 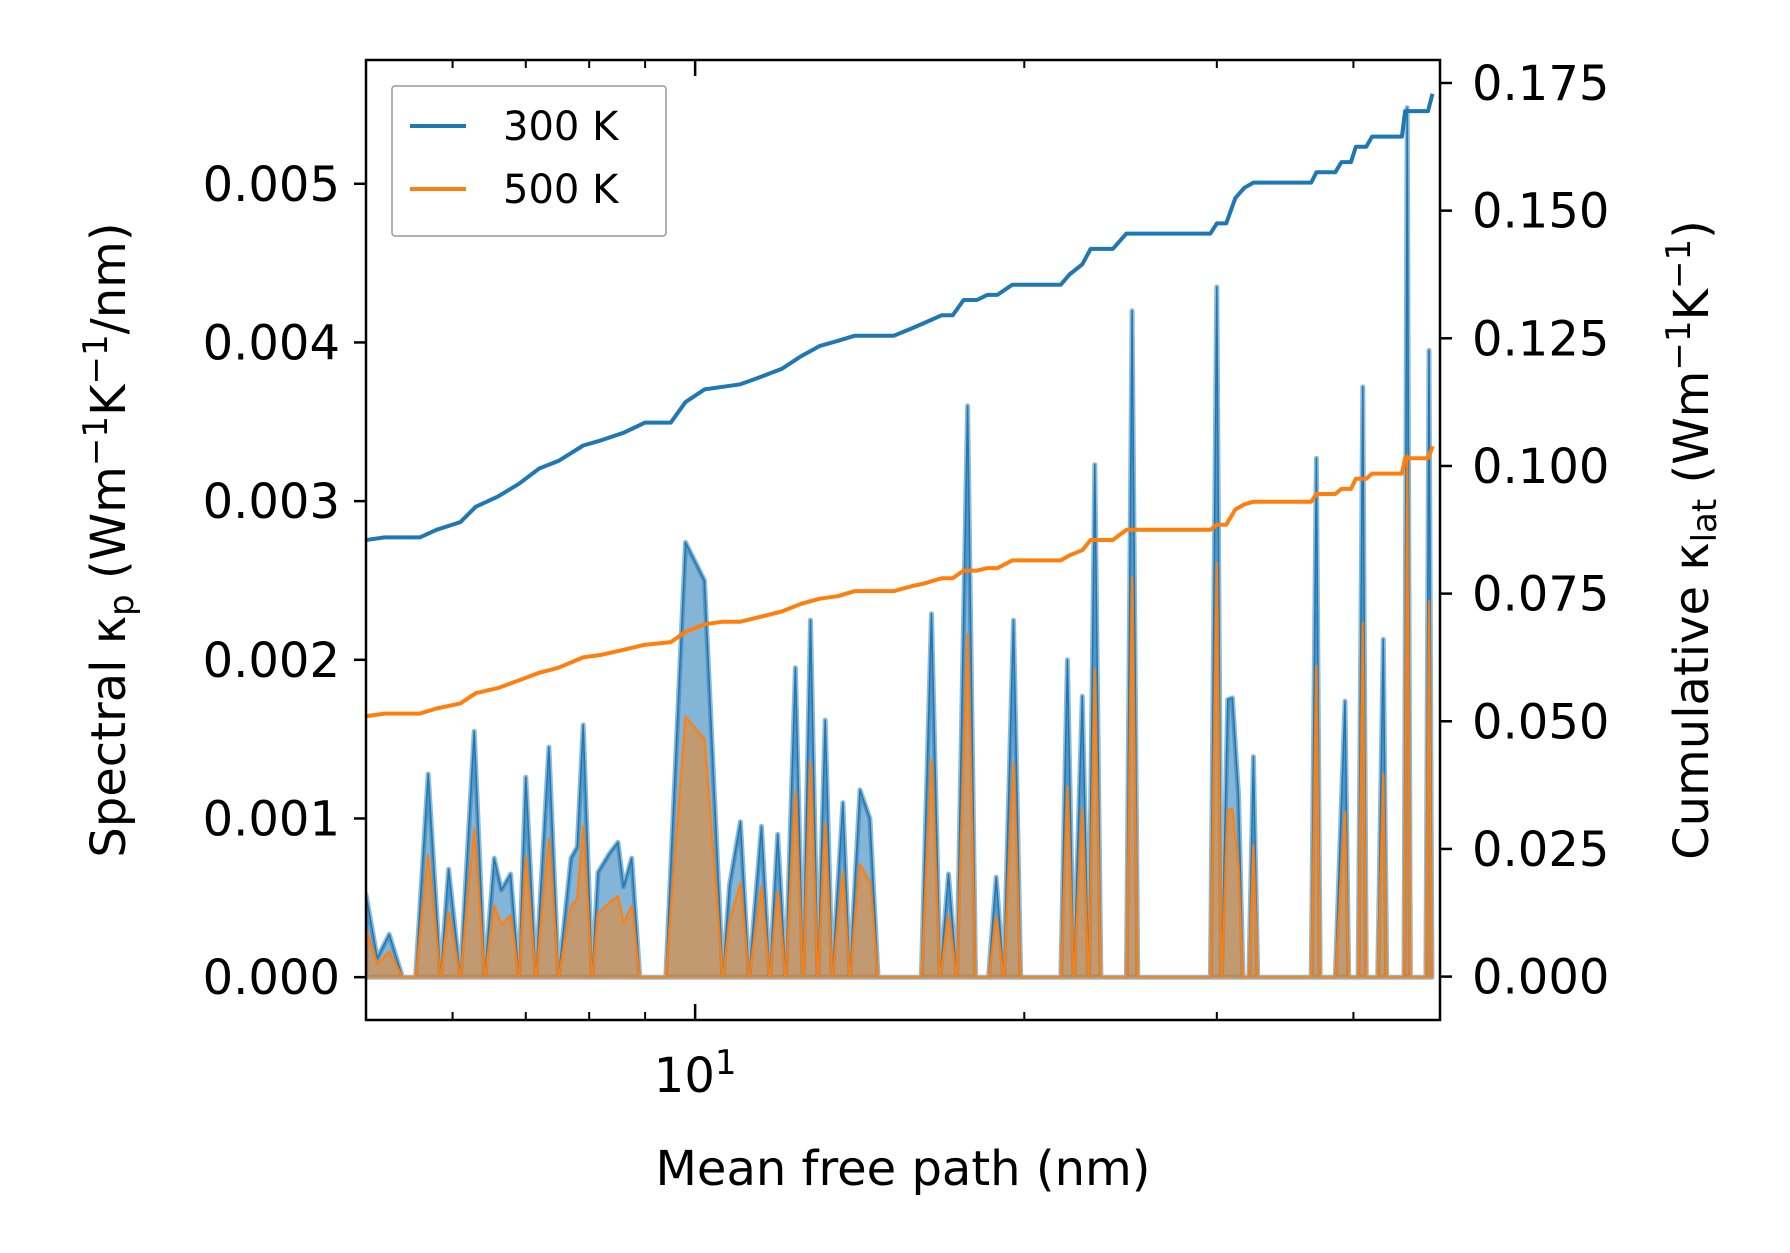 I want to click on legend-label-500k: 500 K, so click(x=561, y=190).